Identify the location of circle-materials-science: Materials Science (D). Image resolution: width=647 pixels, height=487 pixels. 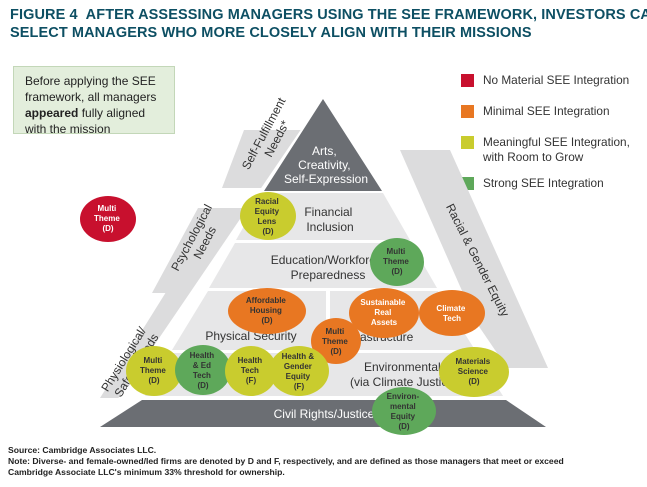
(474, 372).